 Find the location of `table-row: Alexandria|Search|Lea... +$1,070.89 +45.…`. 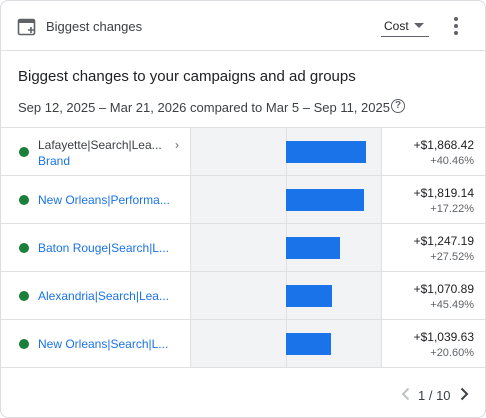

table-row: Alexandria|Search|Lea... +$1,070.89 +45.… is located at coordinates (243, 296).